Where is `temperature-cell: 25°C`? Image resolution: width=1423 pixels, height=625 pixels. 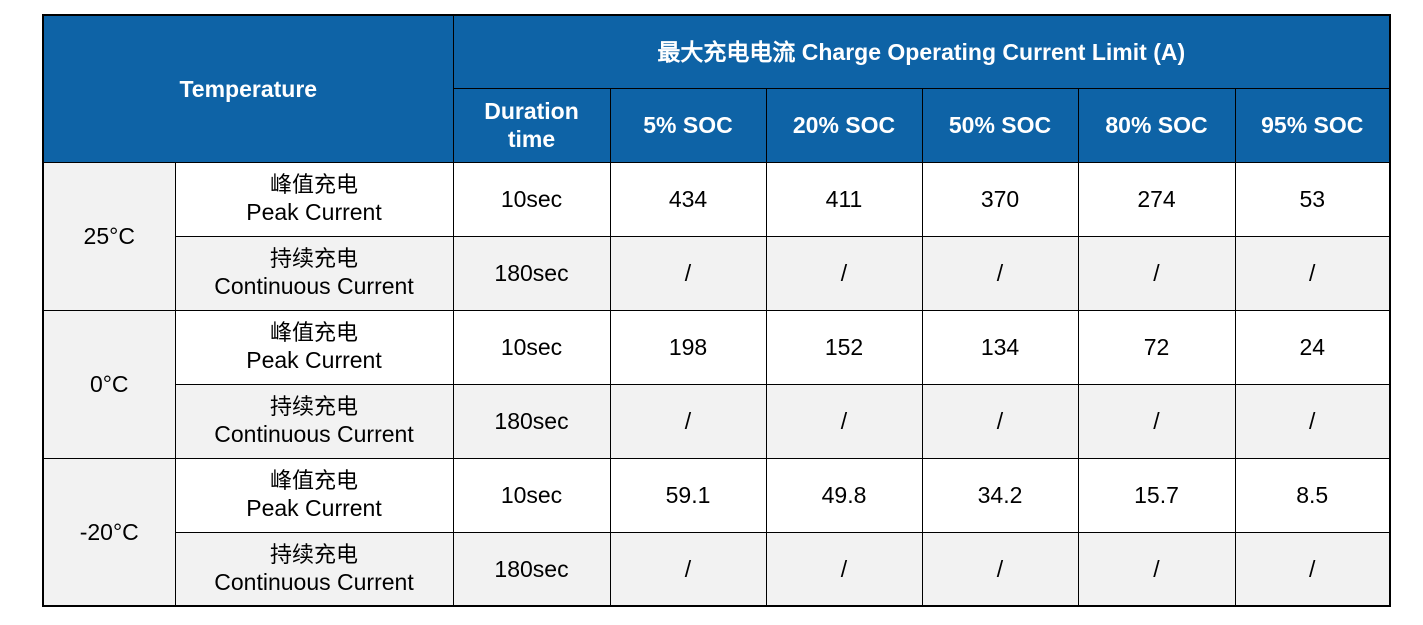
temperature-cell: 25°C is located at coordinates (109, 236).